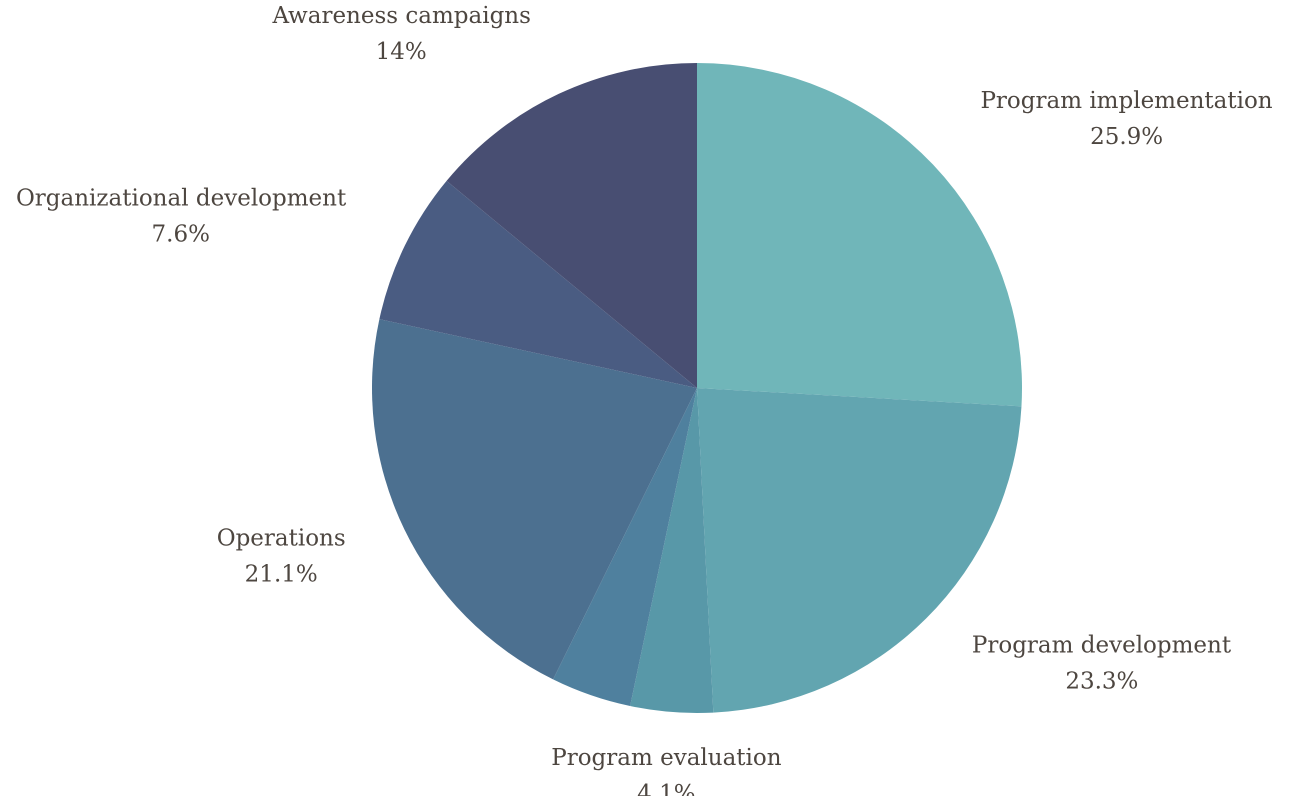 The width and height of the screenshot is (1295, 796). Describe the element at coordinates (666, 788) in the screenshot. I see `slice-value-label: 4.1%` at that location.